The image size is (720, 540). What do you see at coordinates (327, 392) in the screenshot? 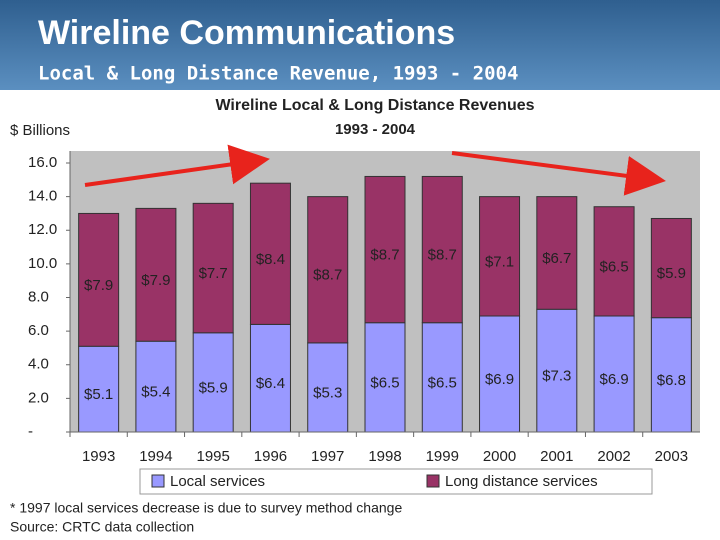
I see `value-label: $5.3` at bounding box center [327, 392].